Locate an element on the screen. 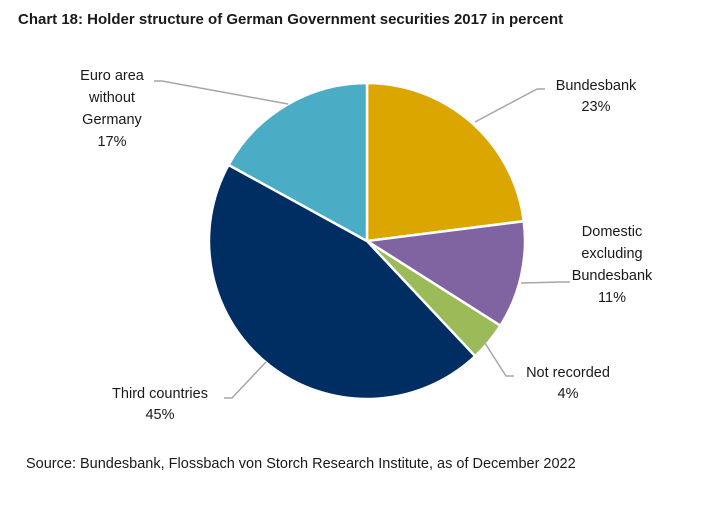 The width and height of the screenshot is (726, 509). leader-line-bundesbank is located at coordinates (509, 105).